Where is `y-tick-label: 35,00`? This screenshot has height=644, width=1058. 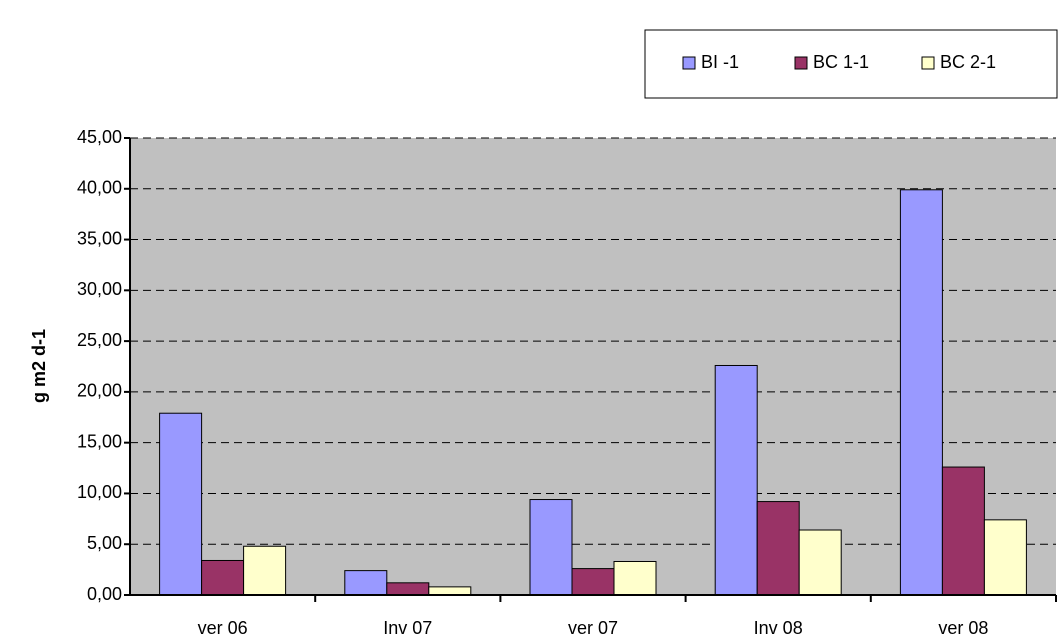
y-tick-label: 35,00 is located at coordinates (99, 238).